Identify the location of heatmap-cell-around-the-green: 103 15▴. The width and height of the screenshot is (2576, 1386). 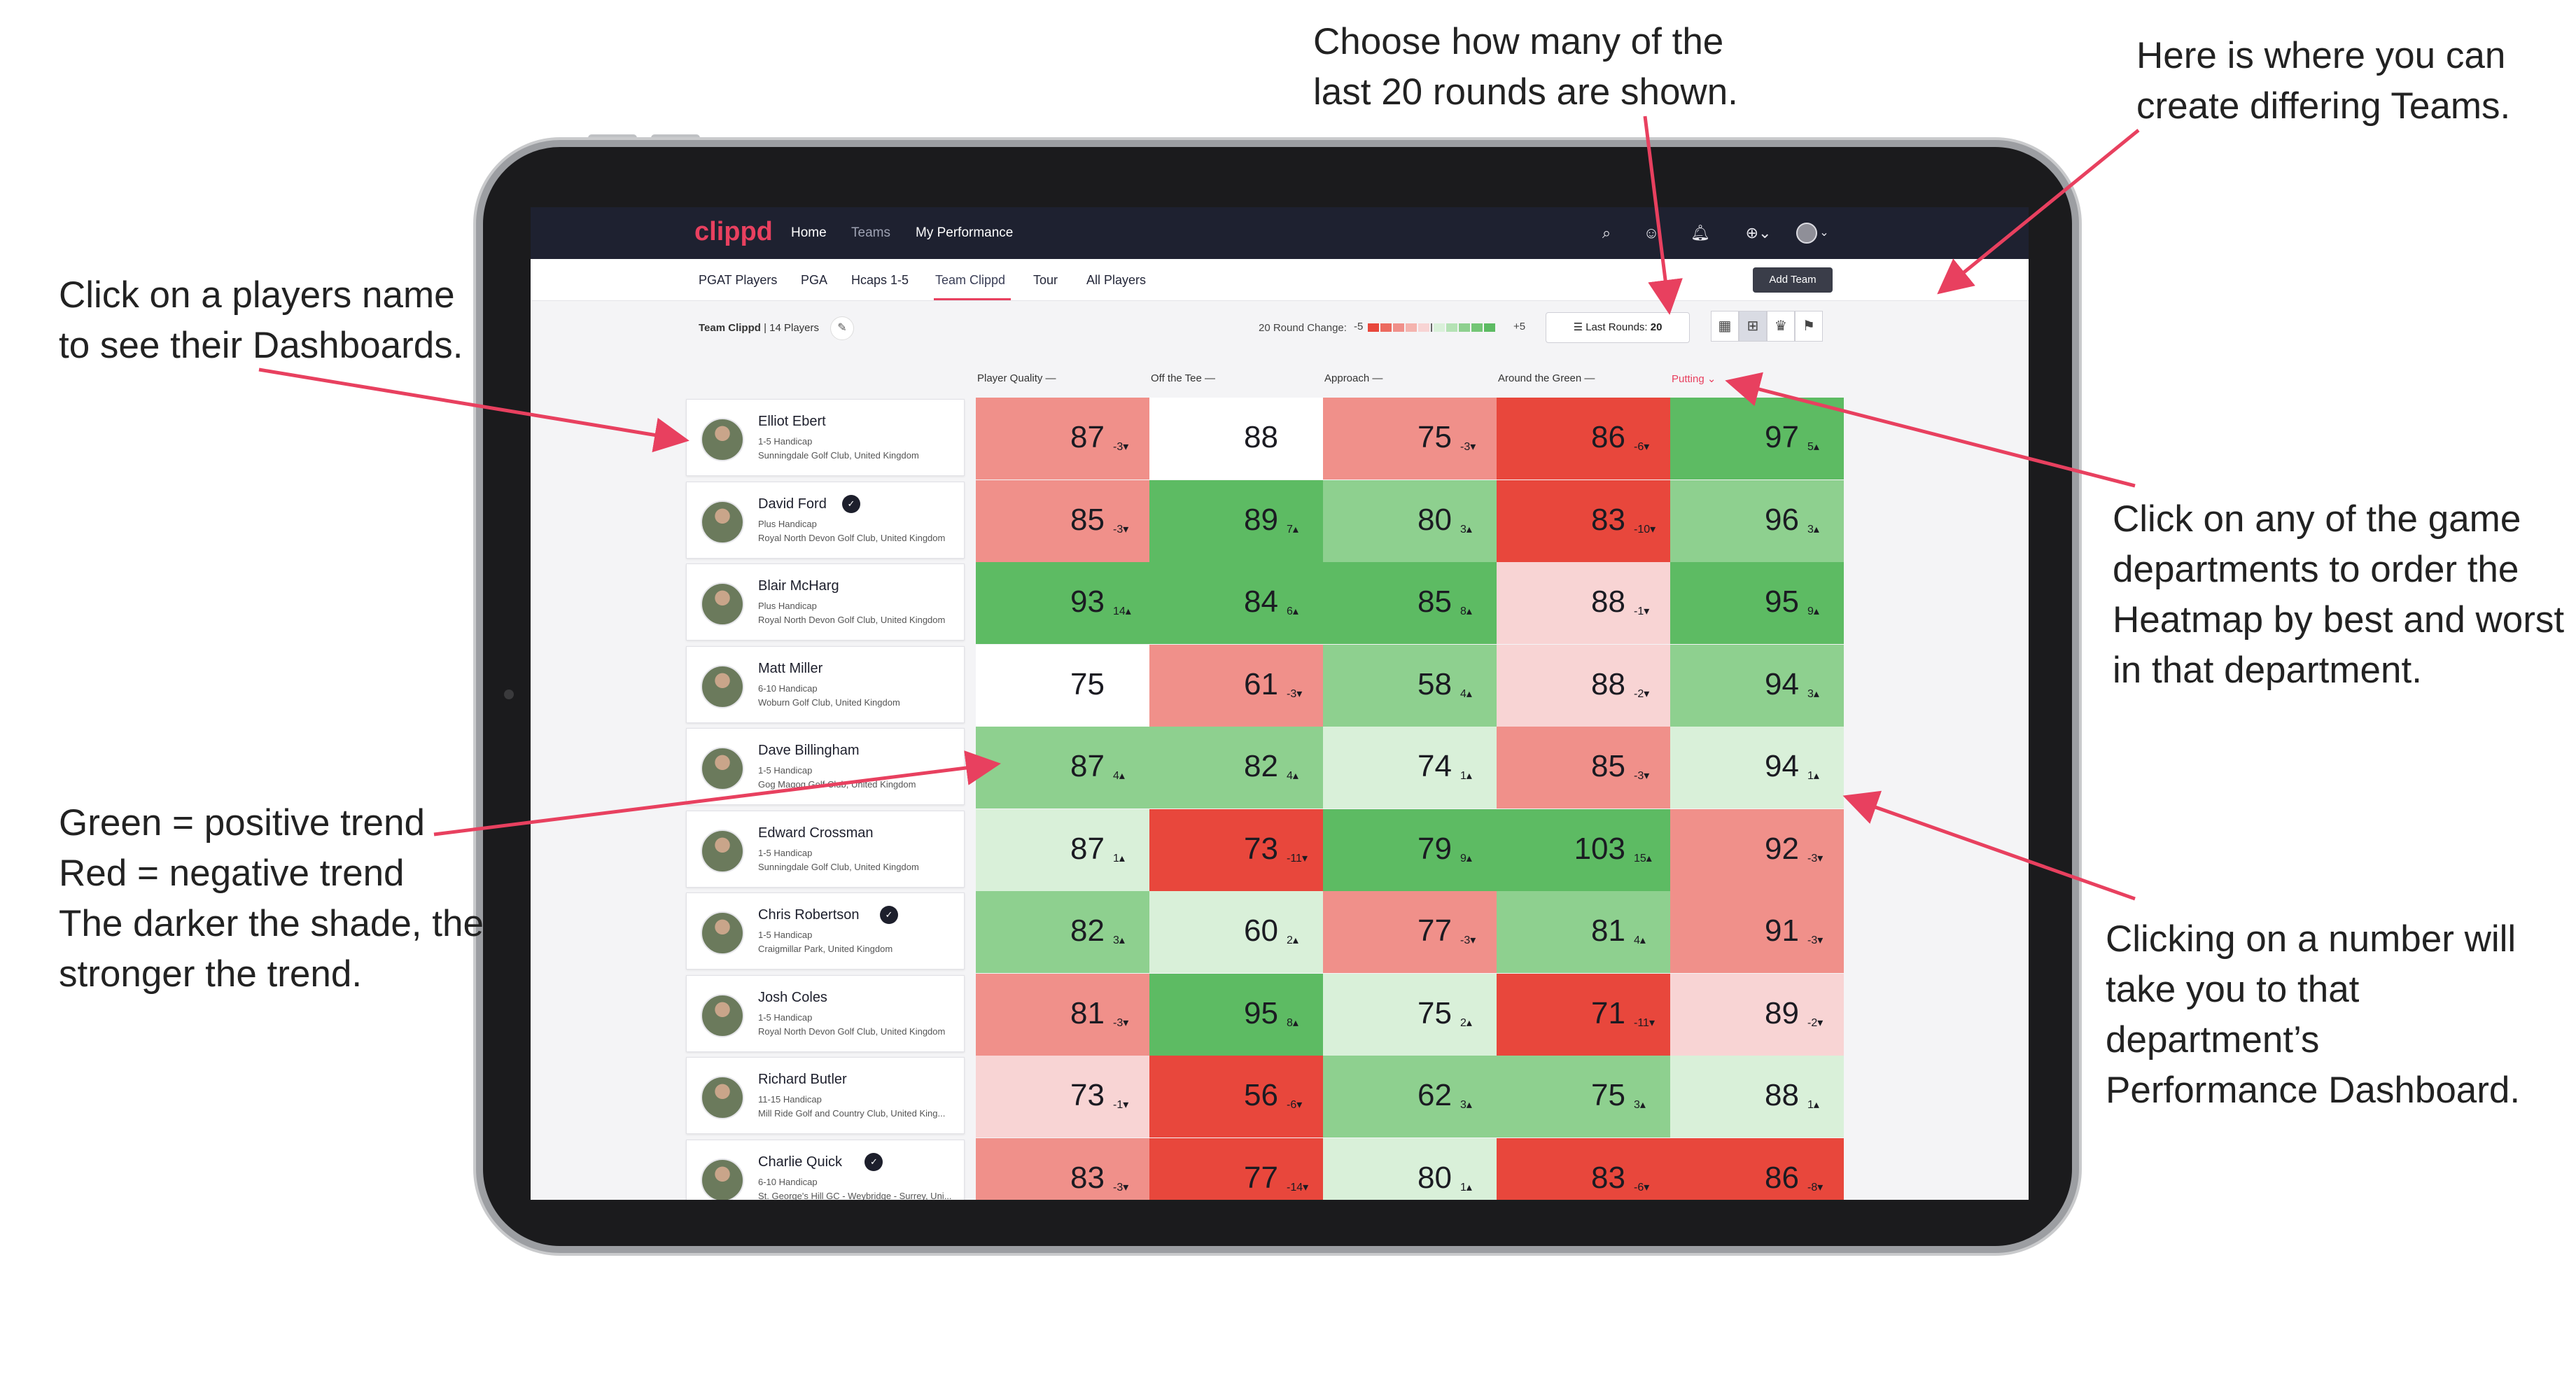
(1583, 849).